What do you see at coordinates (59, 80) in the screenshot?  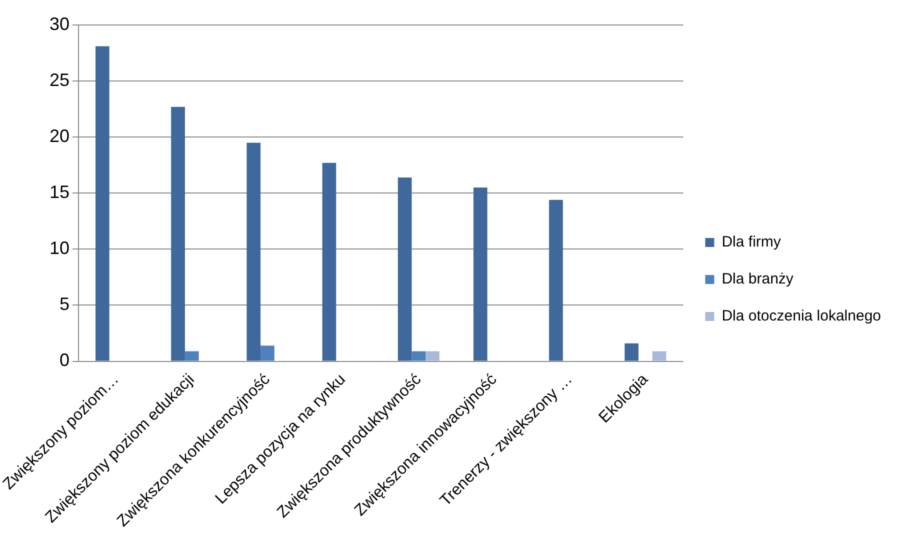 I see `y-tick-label: 25` at bounding box center [59, 80].